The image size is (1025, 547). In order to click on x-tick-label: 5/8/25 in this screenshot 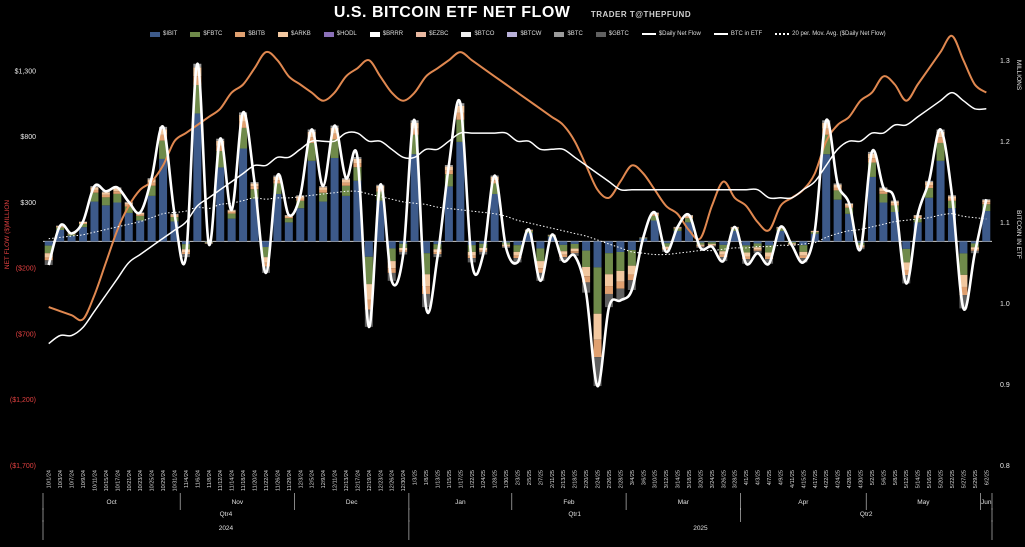, I will do `click(896, 477)`.